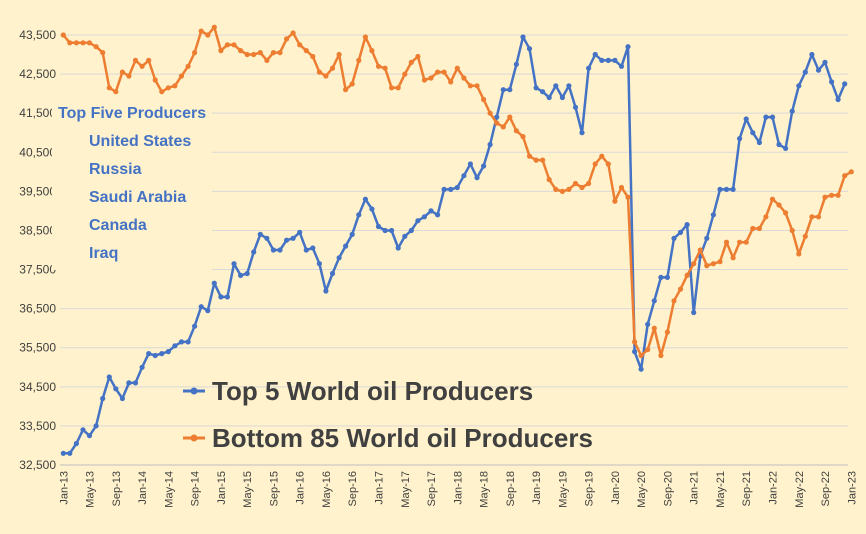  I want to click on y-tick-label-7: 39,500, so click(37, 191).